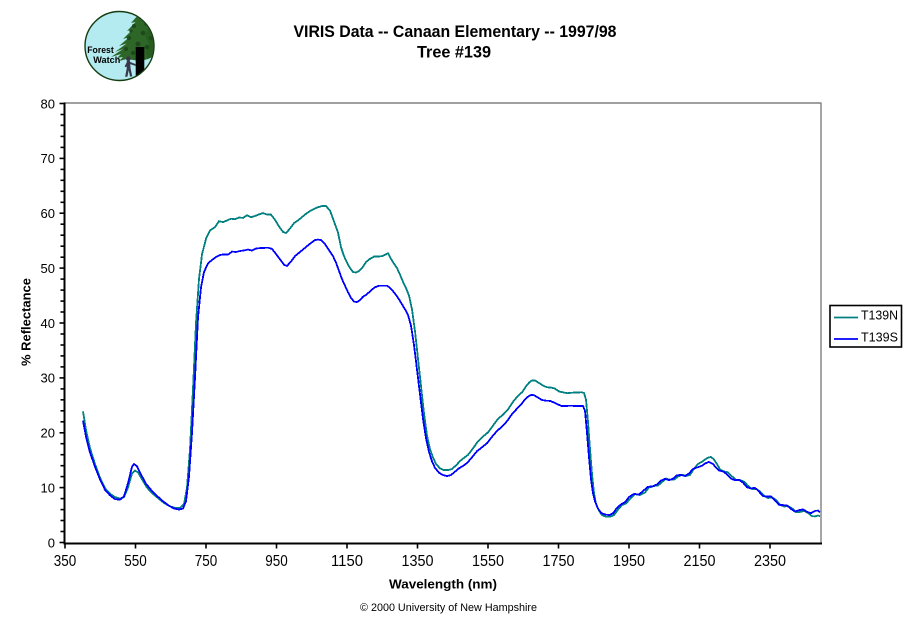  Describe the element at coordinates (448, 608) in the screenshot. I see `svg-text:© 2000 University of New Hamps: © 2000 University of New Hampshire` at that location.